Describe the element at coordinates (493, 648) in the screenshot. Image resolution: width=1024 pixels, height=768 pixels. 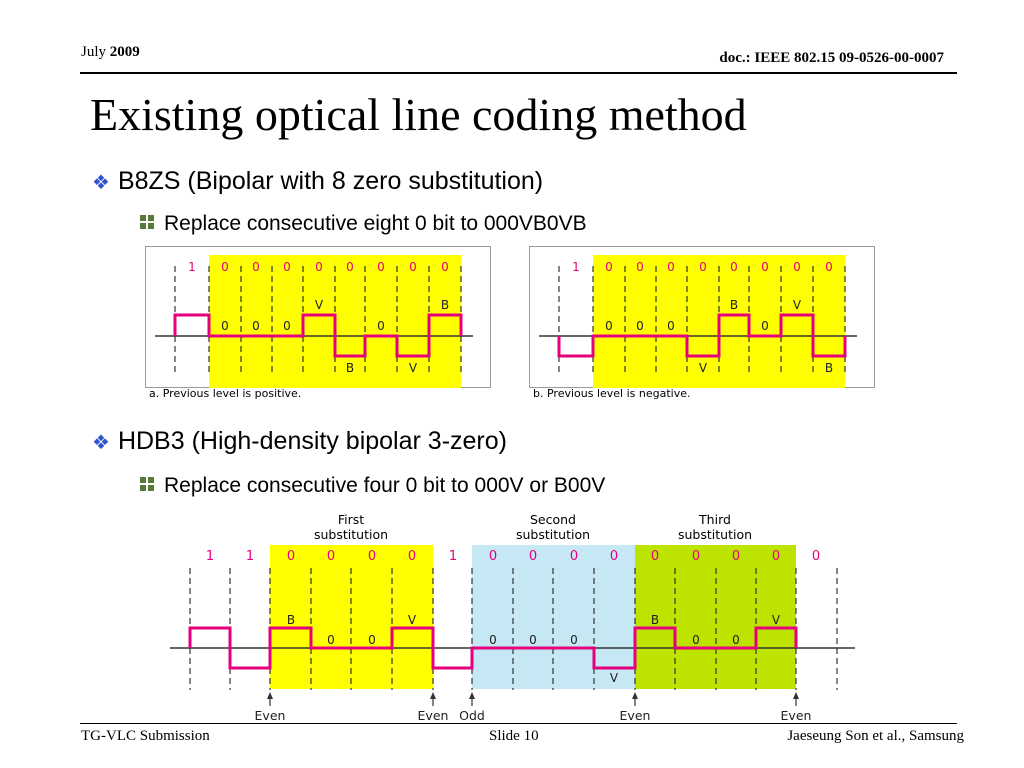
I see `hdb3-signal` at that location.